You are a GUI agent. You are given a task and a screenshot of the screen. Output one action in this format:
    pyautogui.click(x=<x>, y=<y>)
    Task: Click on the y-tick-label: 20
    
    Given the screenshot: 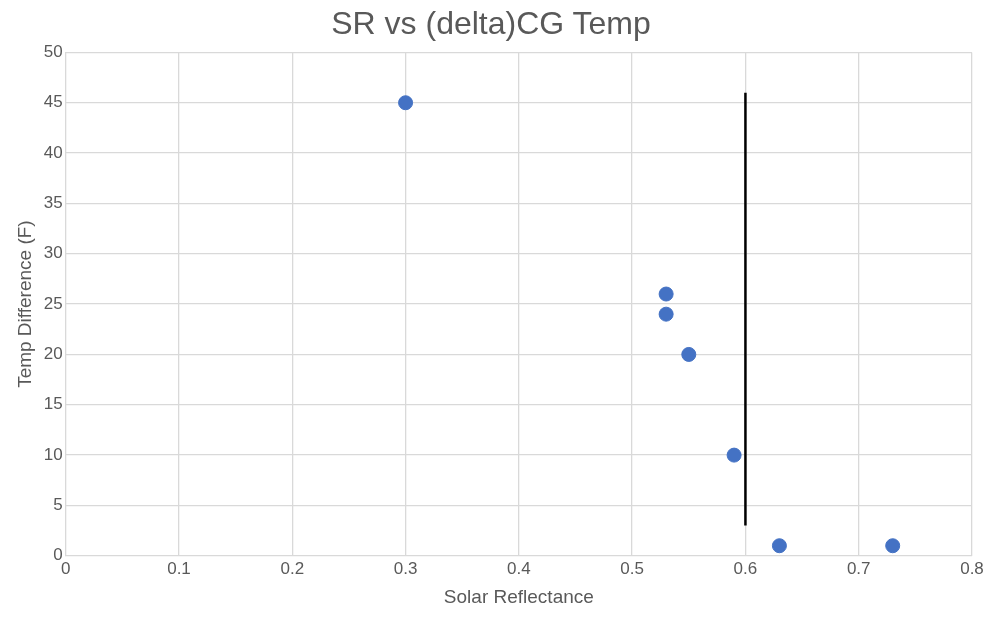 What is the action you would take?
    pyautogui.click(x=53, y=354)
    